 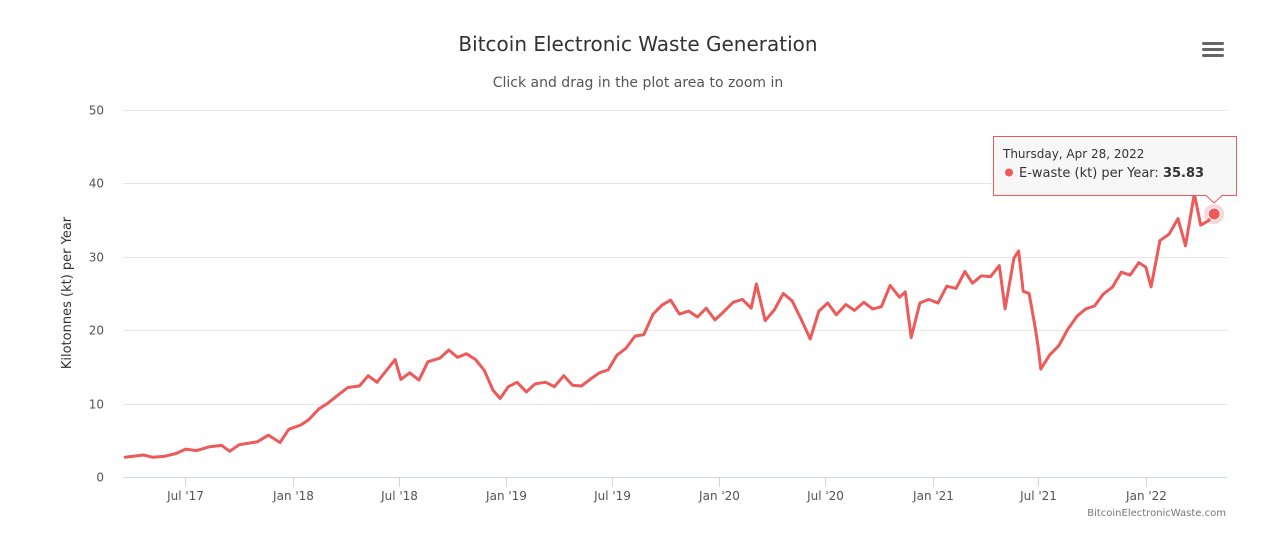 What do you see at coordinates (96, 331) in the screenshot?
I see `y-tick-label: 20` at bounding box center [96, 331].